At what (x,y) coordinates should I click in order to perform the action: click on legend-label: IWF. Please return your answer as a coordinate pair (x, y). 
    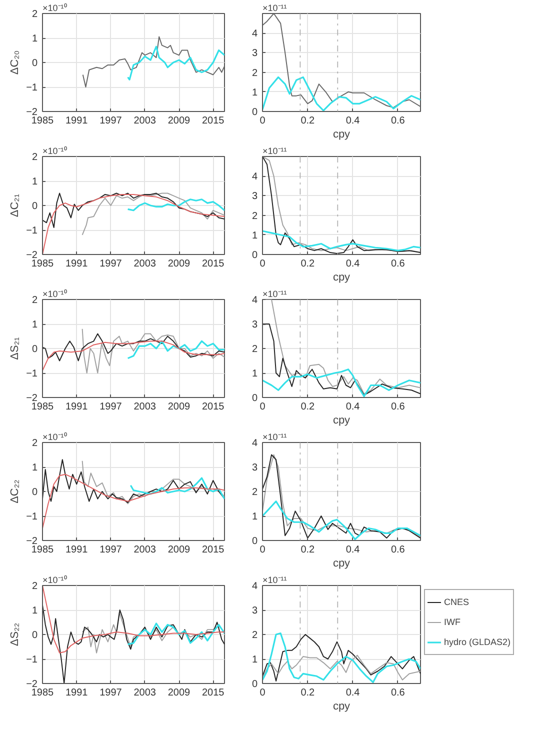
    Looking at the image, I should click on (453, 622).